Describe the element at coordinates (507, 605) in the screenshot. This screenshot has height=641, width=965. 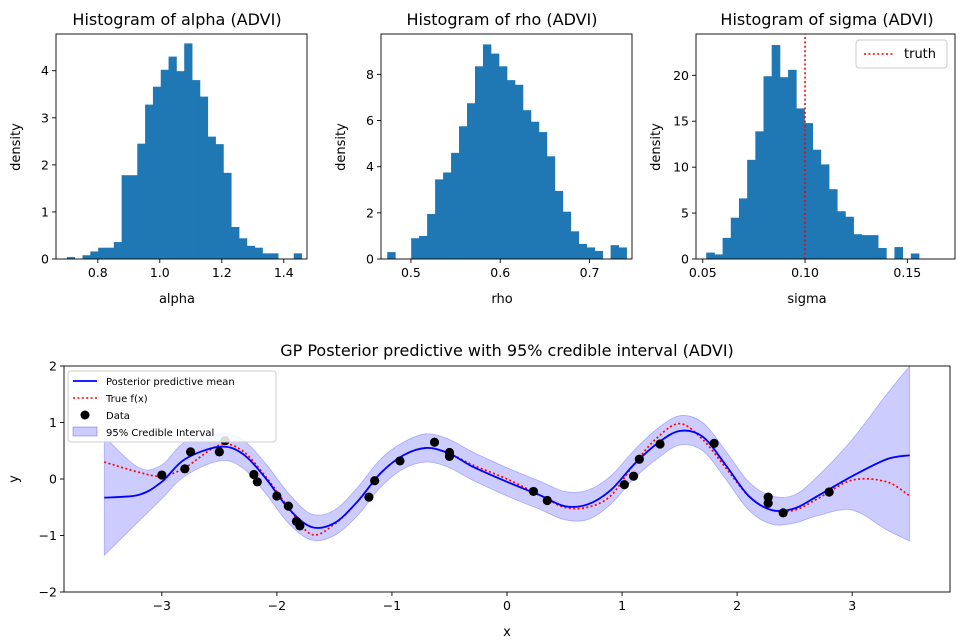
I see `x-tick-label: 0` at that location.